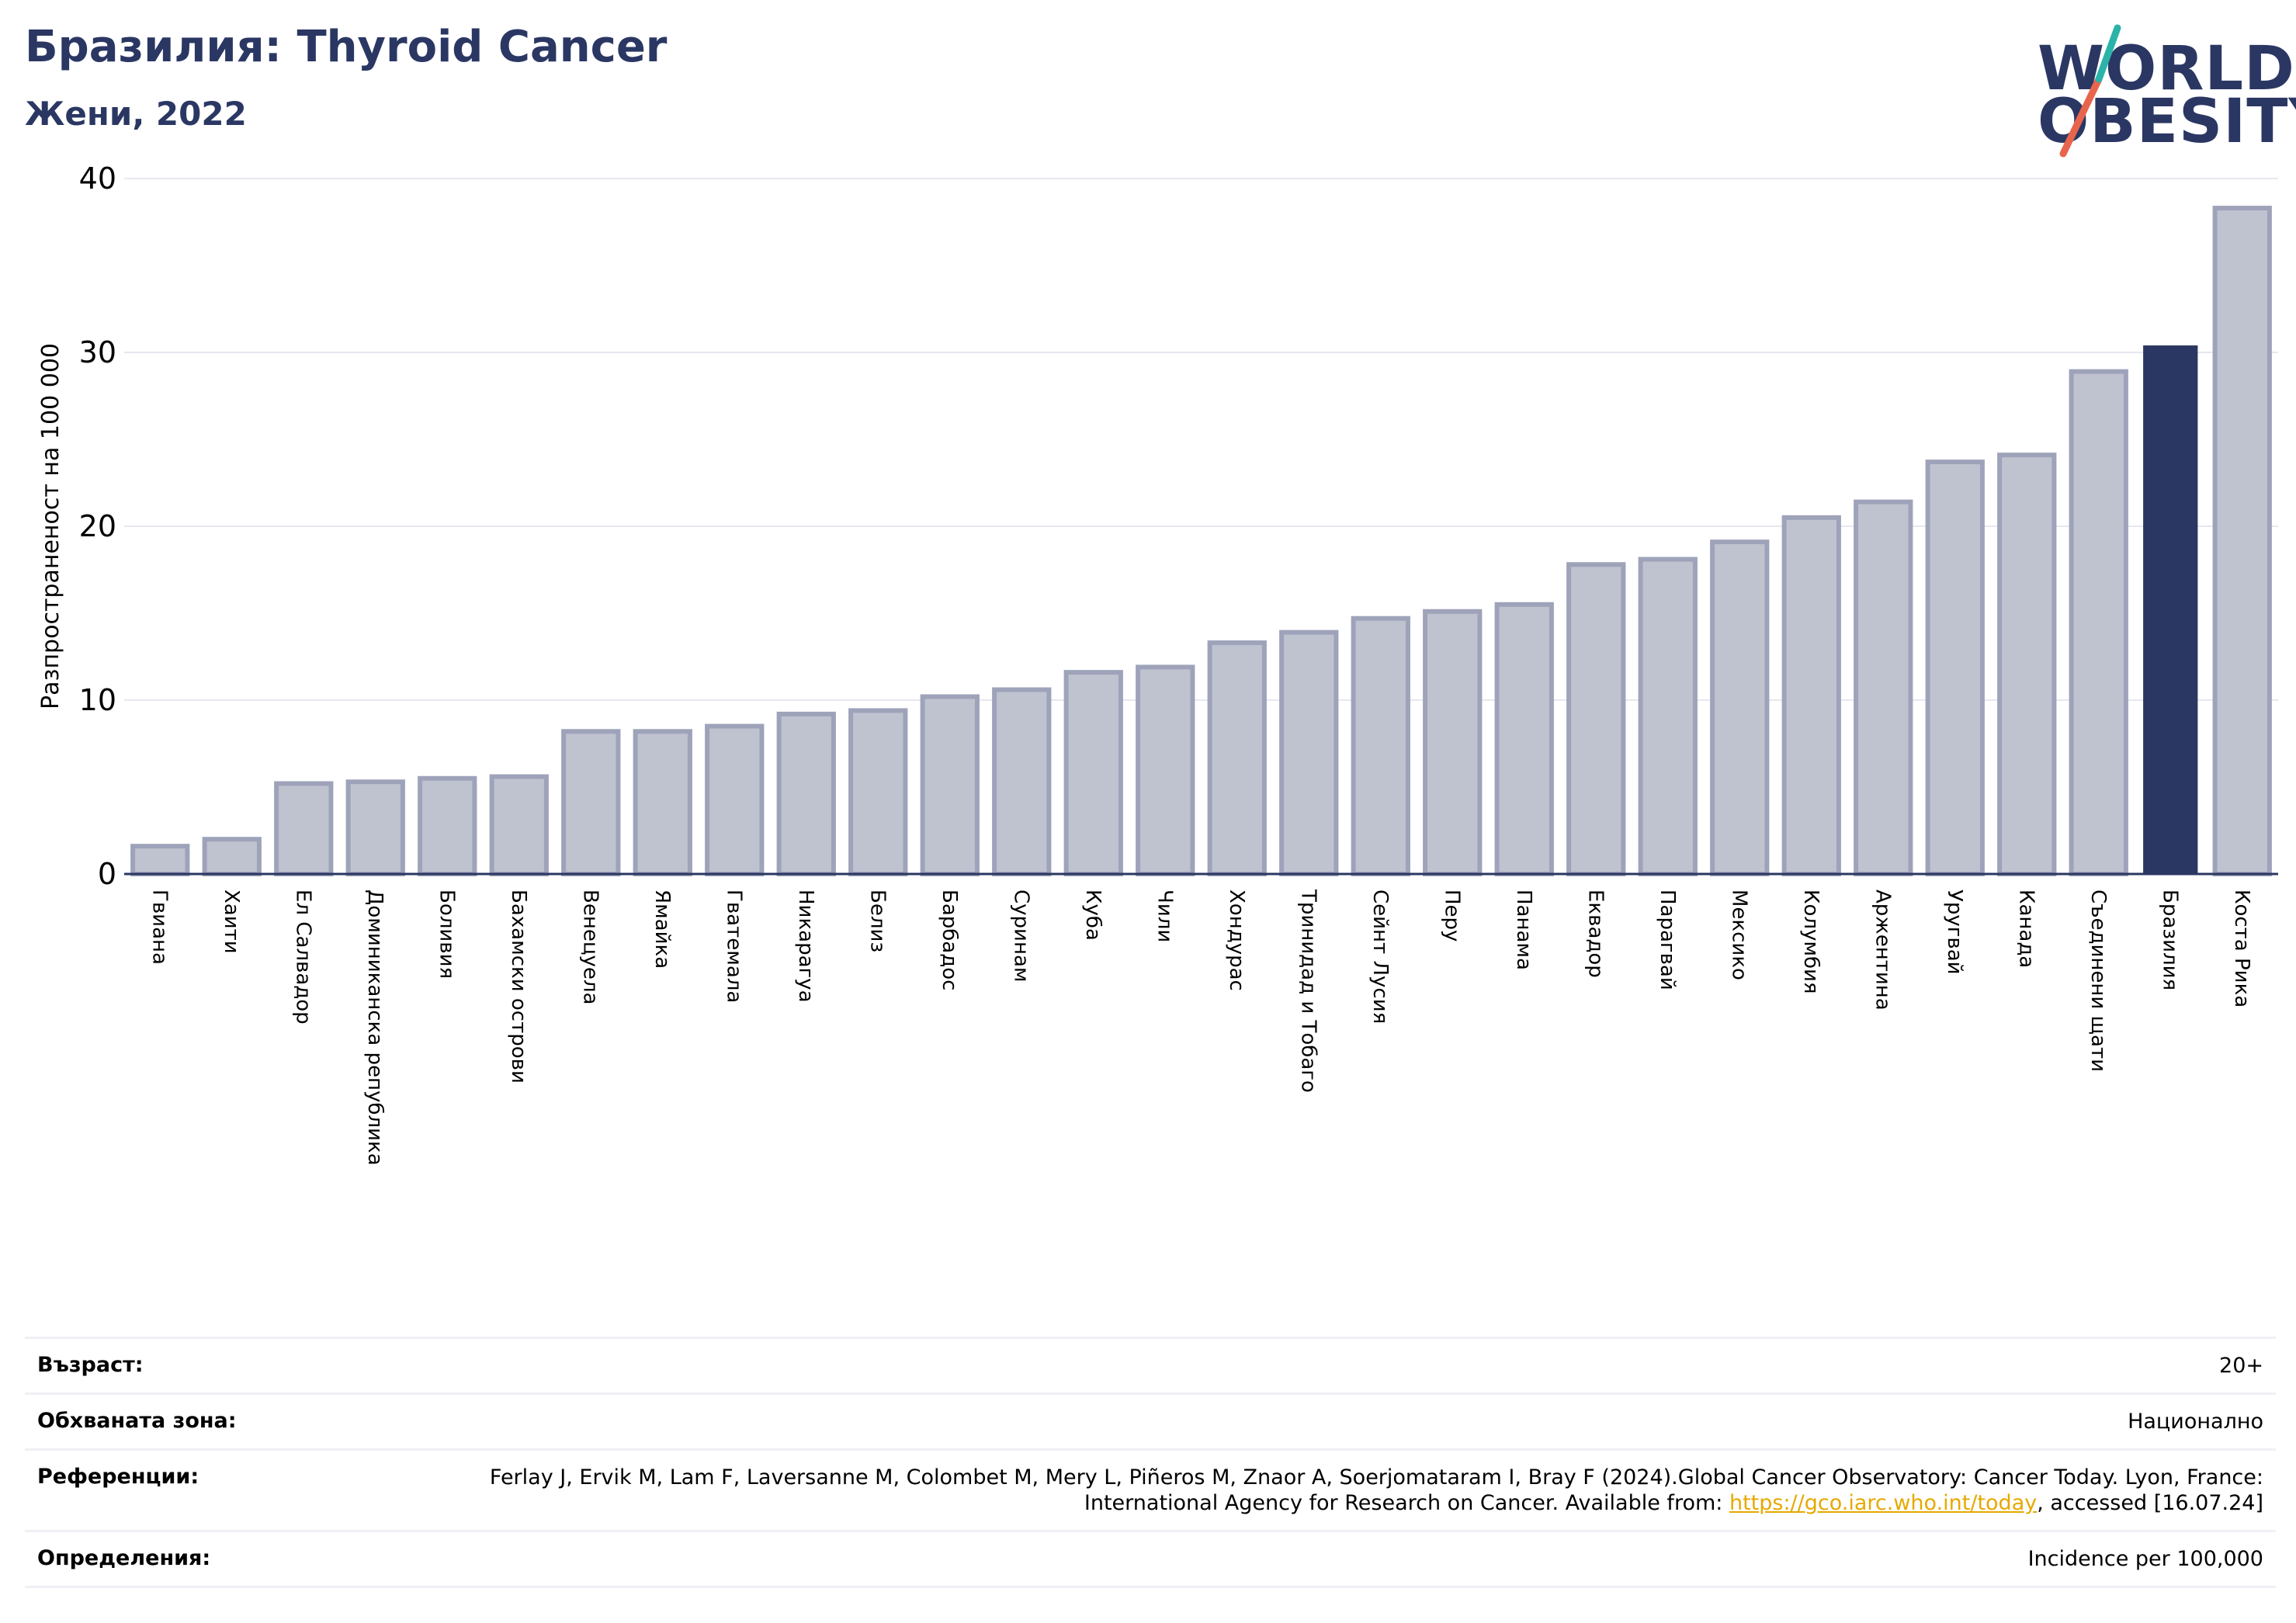 This screenshot has height=1623, width=2296. Describe the element at coordinates (2241, 948) in the screenshot. I see `x-tick-label: Коста Рика` at that location.